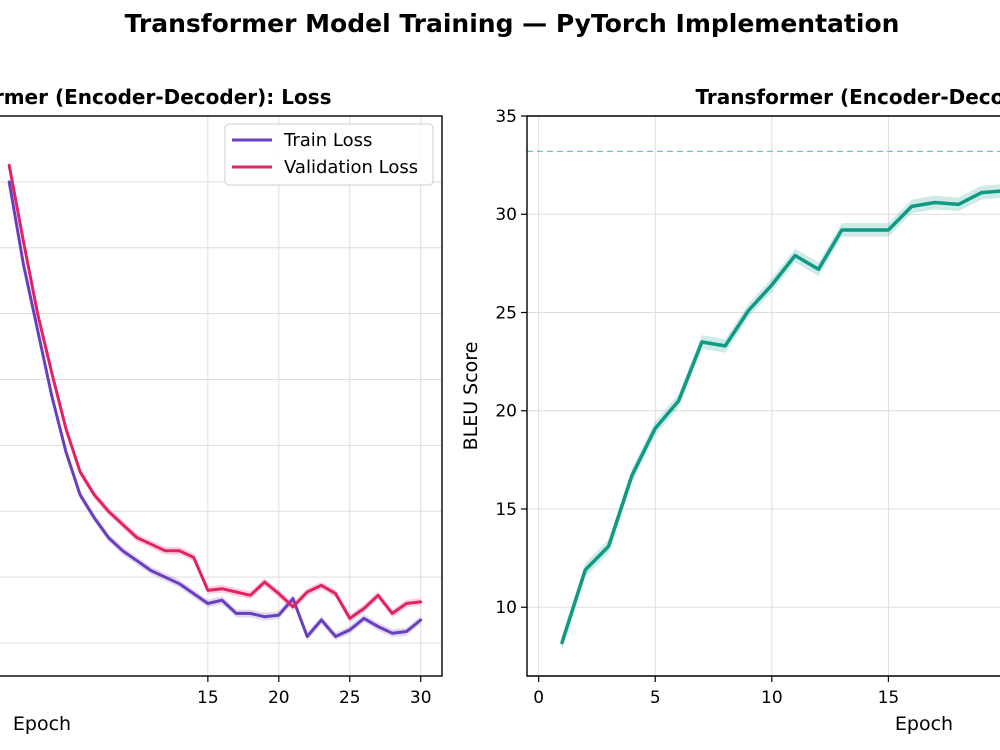 The image size is (1000, 750). What do you see at coordinates (351, 167) in the screenshot?
I see `legend-label-validation: Validation Loss` at bounding box center [351, 167].